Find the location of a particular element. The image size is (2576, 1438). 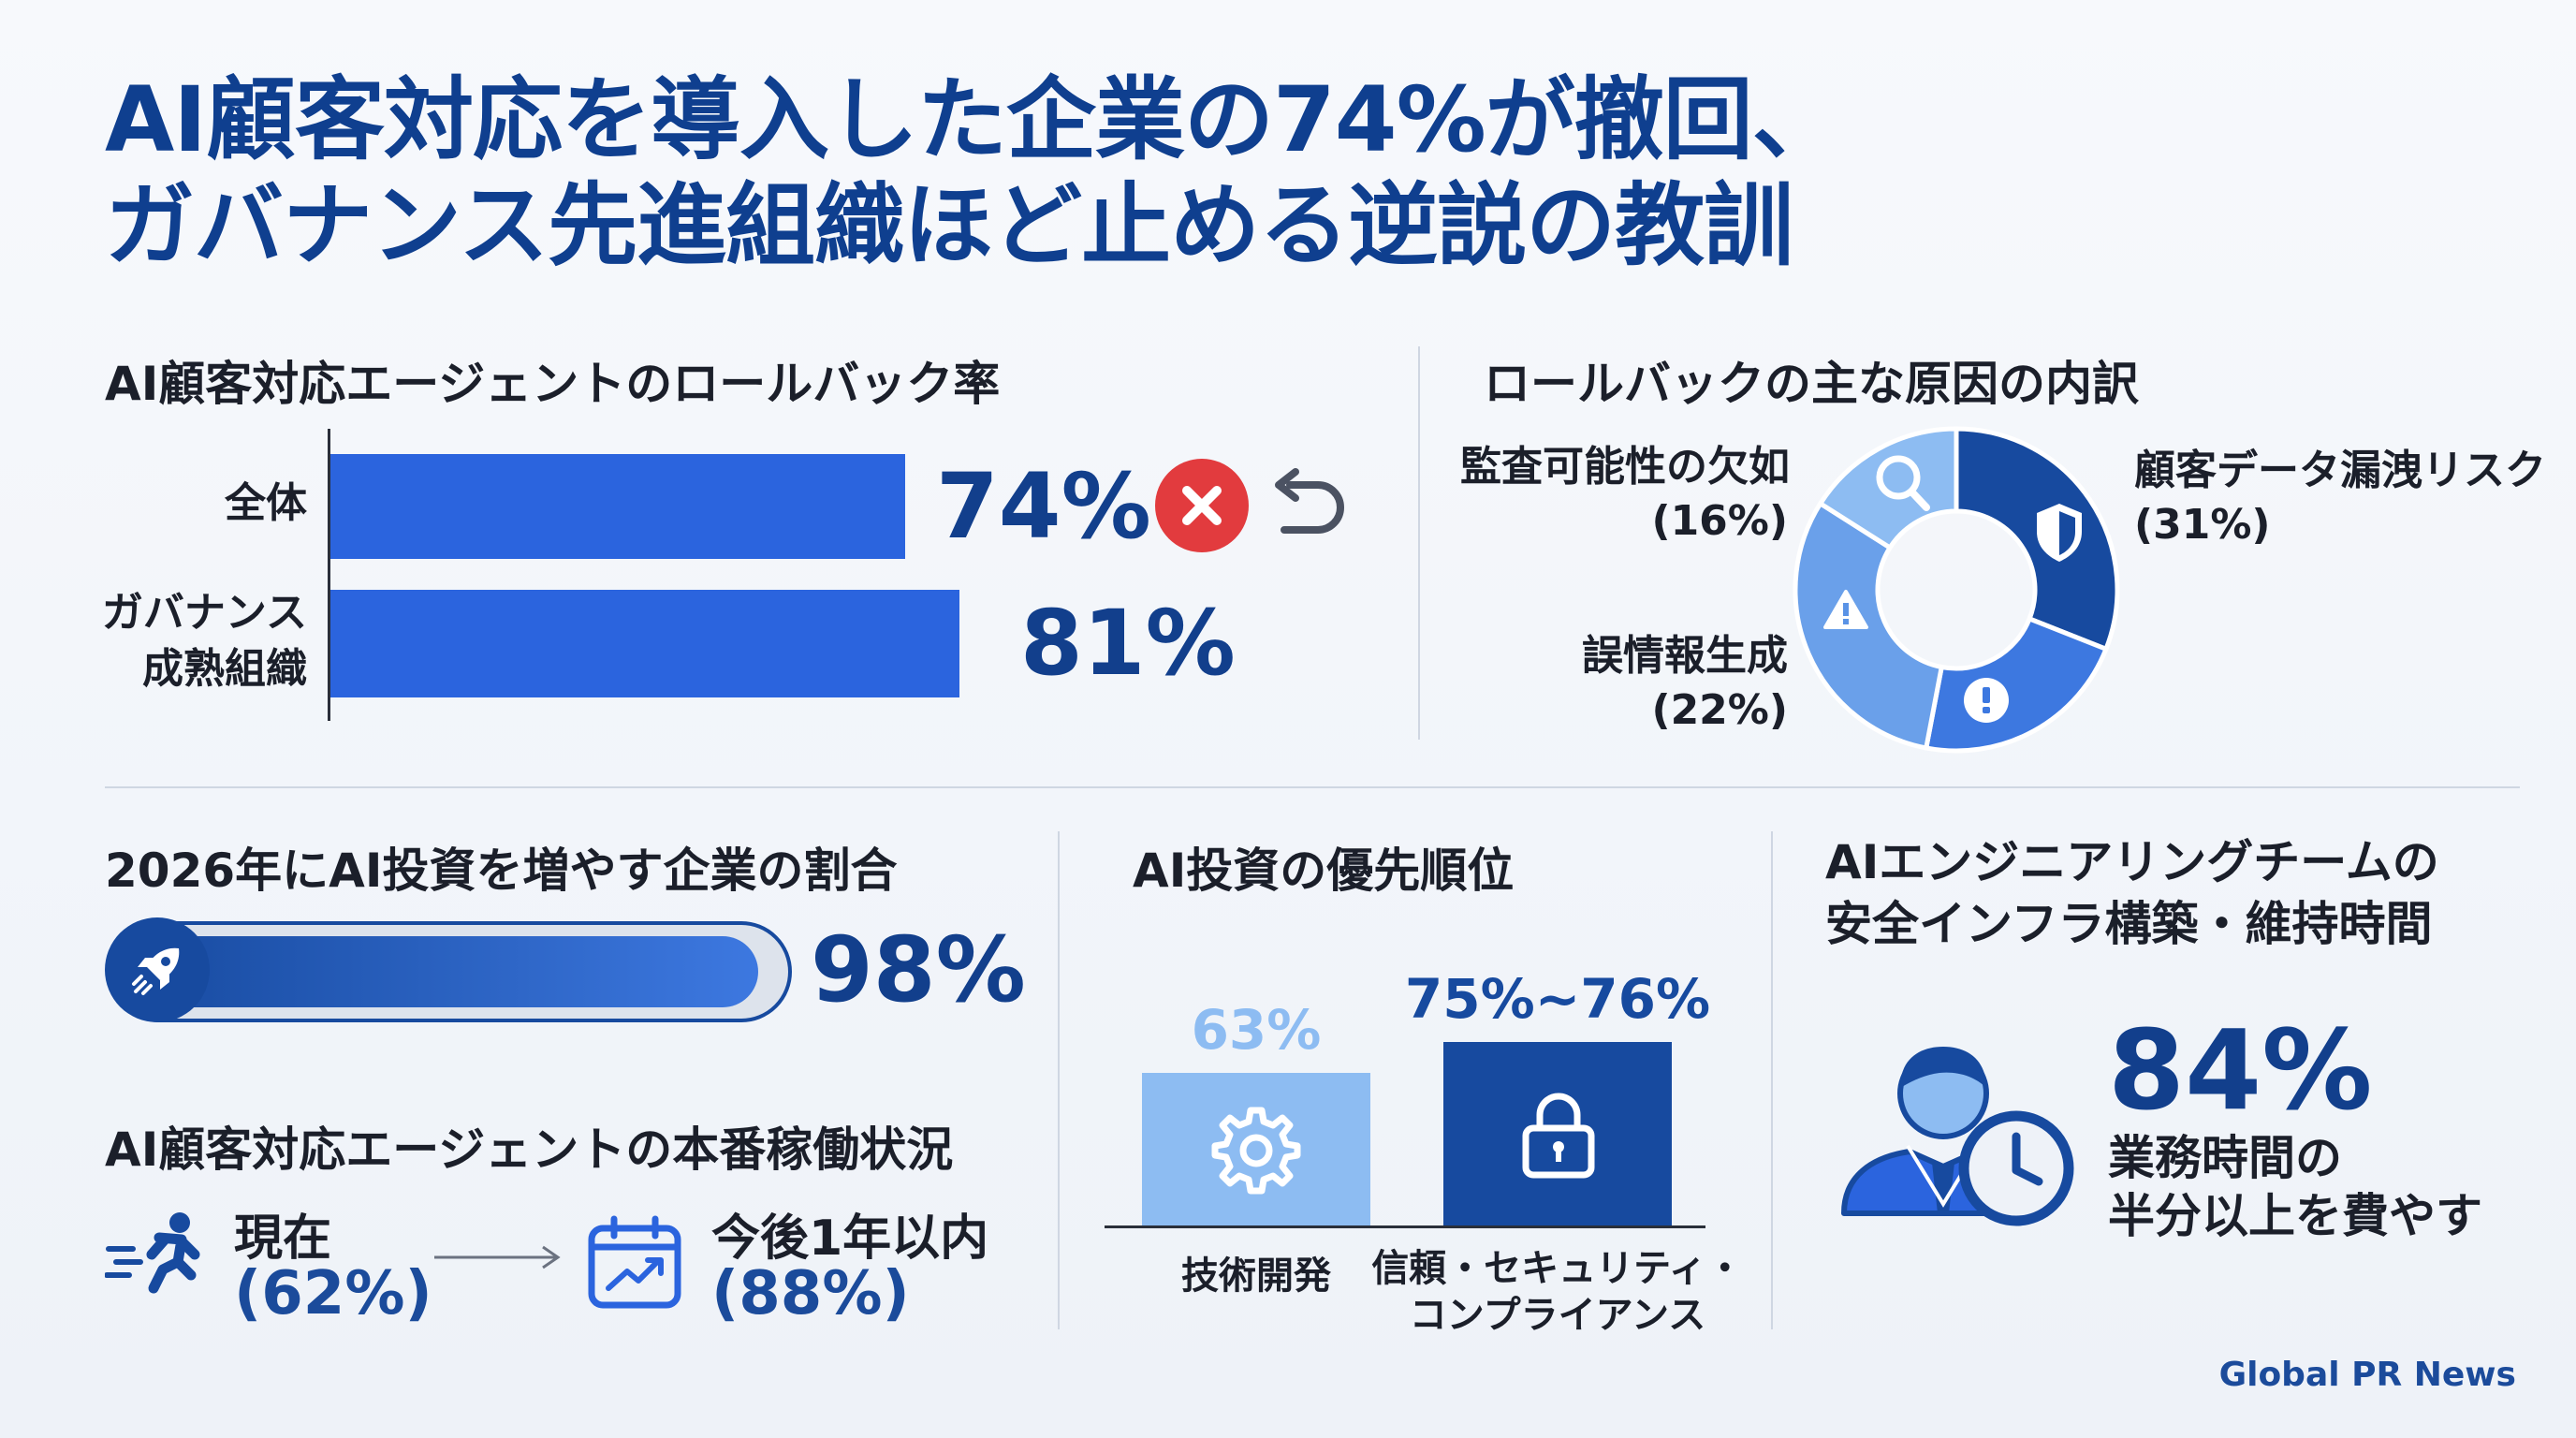

cause-misinfo-pct: (22%) is located at coordinates (1719, 710).